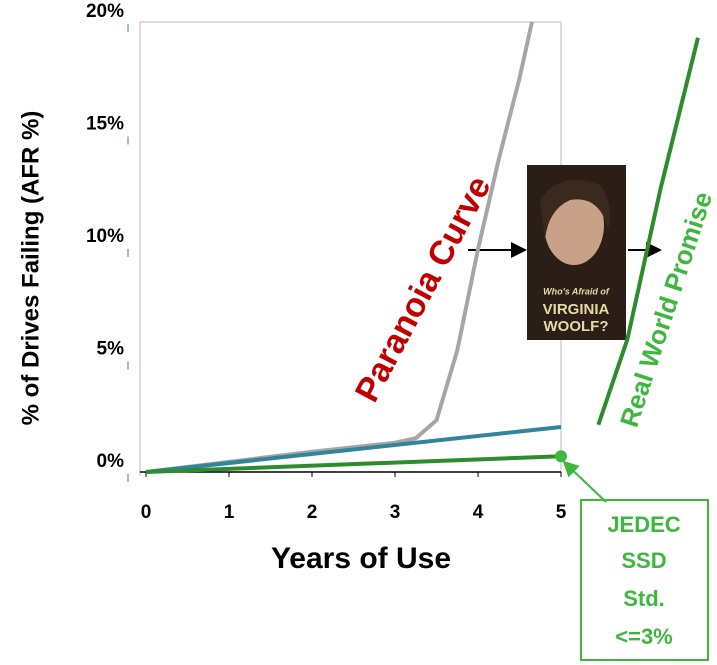 This screenshot has width=717, height=665. I want to click on y-axis-label: % of Drives Failing (AFR %), so click(30, 268).